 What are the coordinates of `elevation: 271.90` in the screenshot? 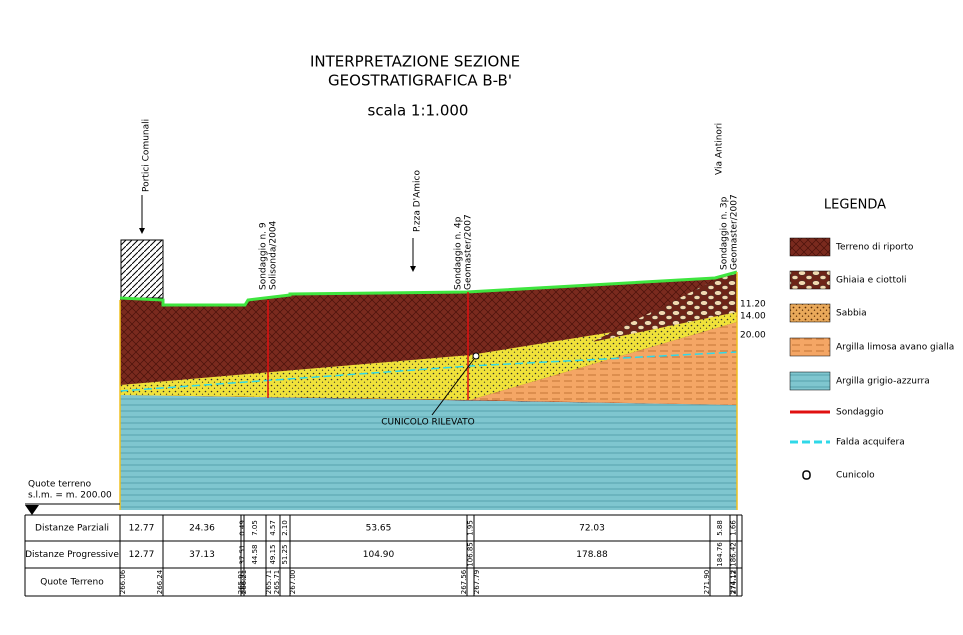 It's located at (707, 582).